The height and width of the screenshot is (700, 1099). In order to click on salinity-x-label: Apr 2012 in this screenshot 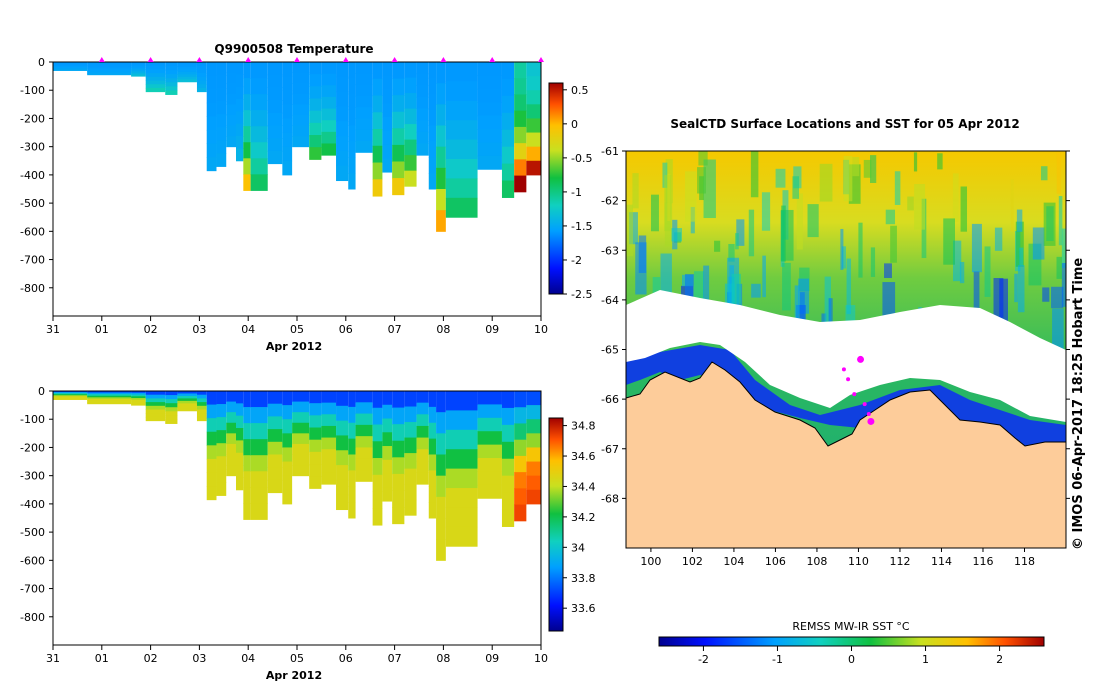, I will do `click(294, 675)`.